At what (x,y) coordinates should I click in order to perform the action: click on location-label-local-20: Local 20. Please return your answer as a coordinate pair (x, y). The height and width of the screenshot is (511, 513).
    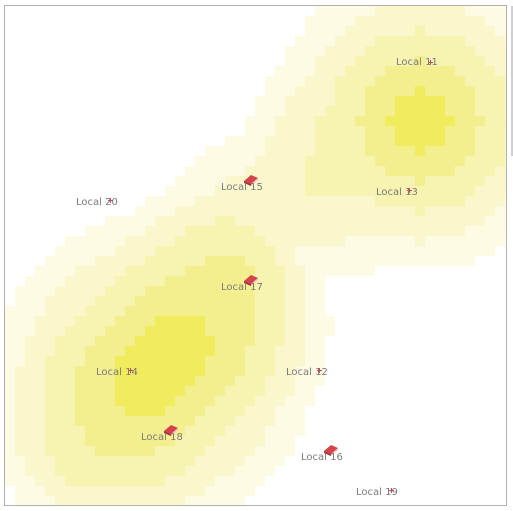
    Looking at the image, I should click on (97, 202).